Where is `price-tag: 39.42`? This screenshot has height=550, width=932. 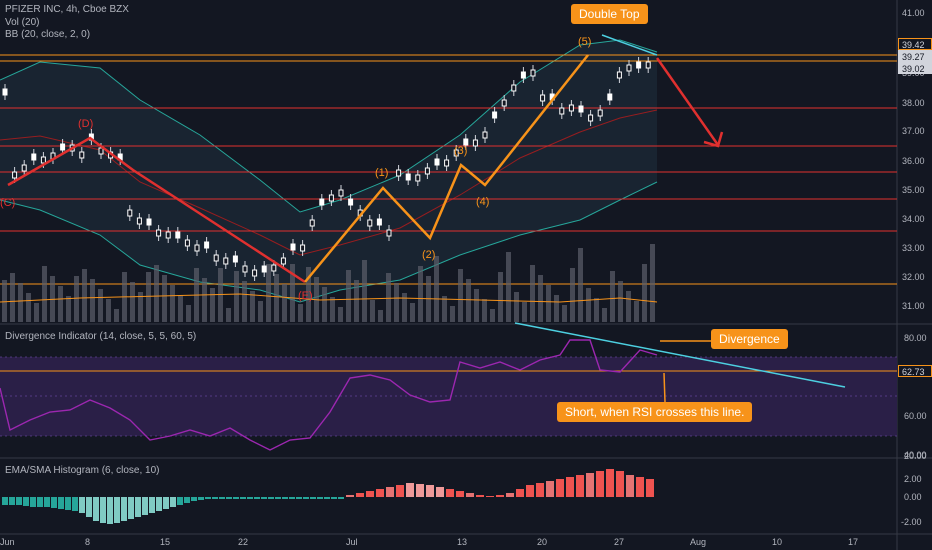
price-tag: 39.42 is located at coordinates (915, 44).